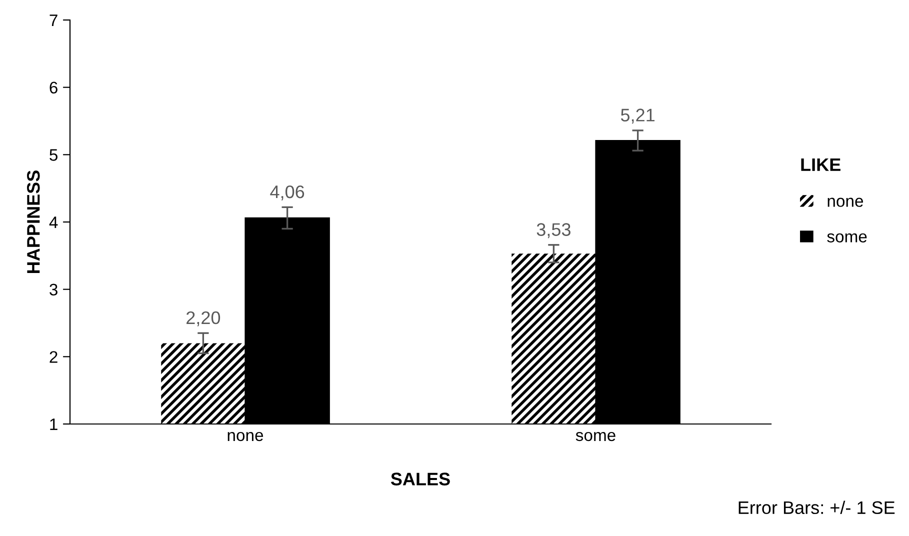  What do you see at coordinates (820, 164) in the screenshot?
I see `legend-title: LIKE` at bounding box center [820, 164].